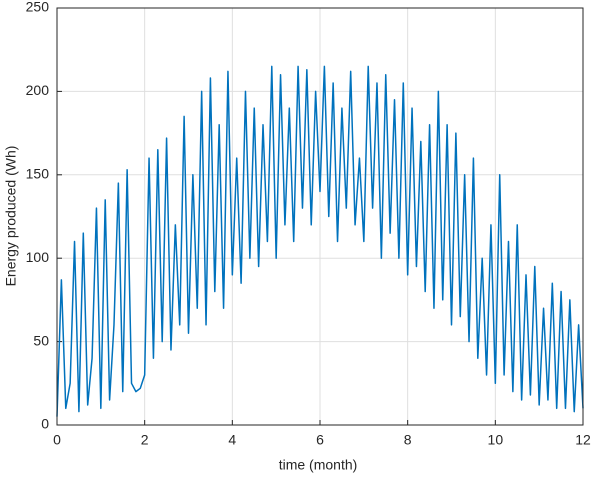 Image resolution: width=600 pixels, height=481 pixels. What do you see at coordinates (45, 424) in the screenshot?
I see `y-tick-label: 0` at bounding box center [45, 424].